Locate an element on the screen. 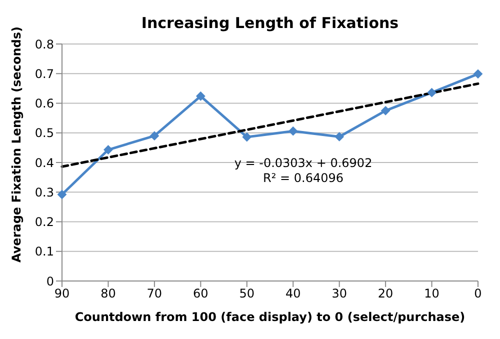 Image resolution: width=500 pixels, height=339 pixels. chart-title: Increasing Length of Fixations is located at coordinates (270, 23).